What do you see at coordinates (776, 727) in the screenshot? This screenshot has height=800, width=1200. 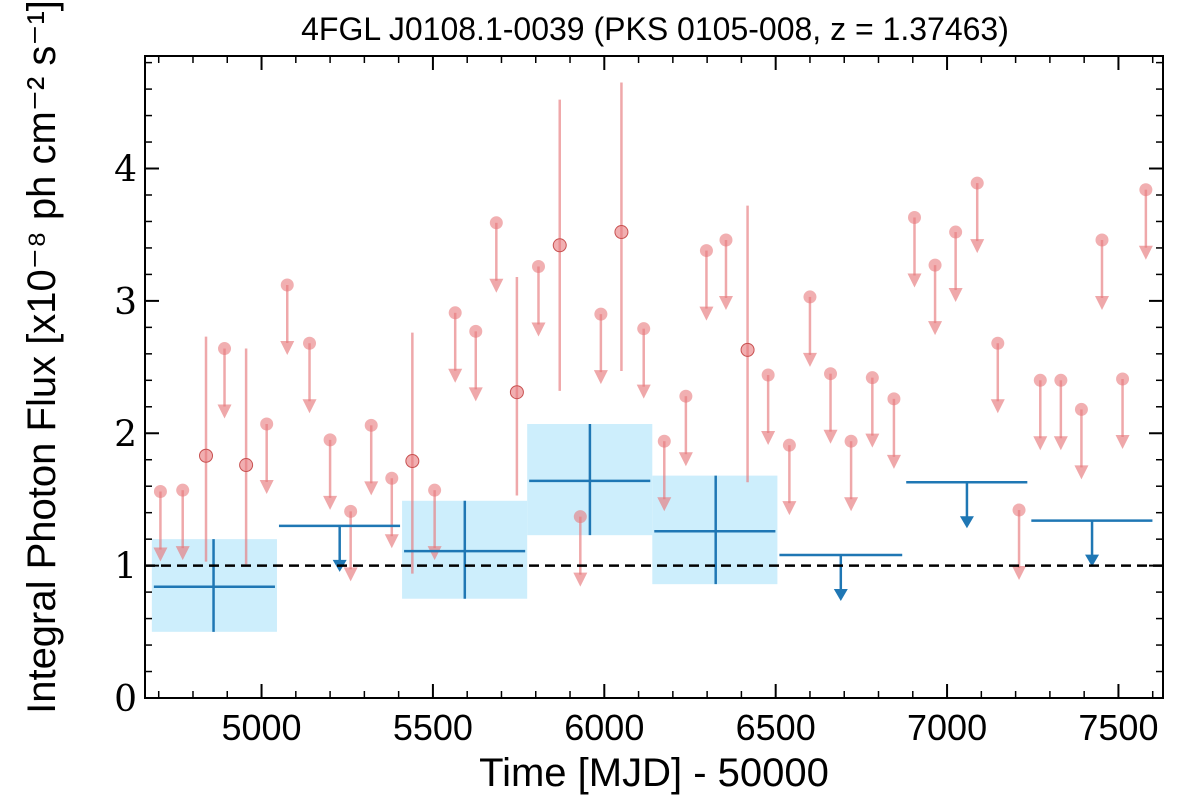 I see `x-tick-label: 6500` at bounding box center [776, 727].